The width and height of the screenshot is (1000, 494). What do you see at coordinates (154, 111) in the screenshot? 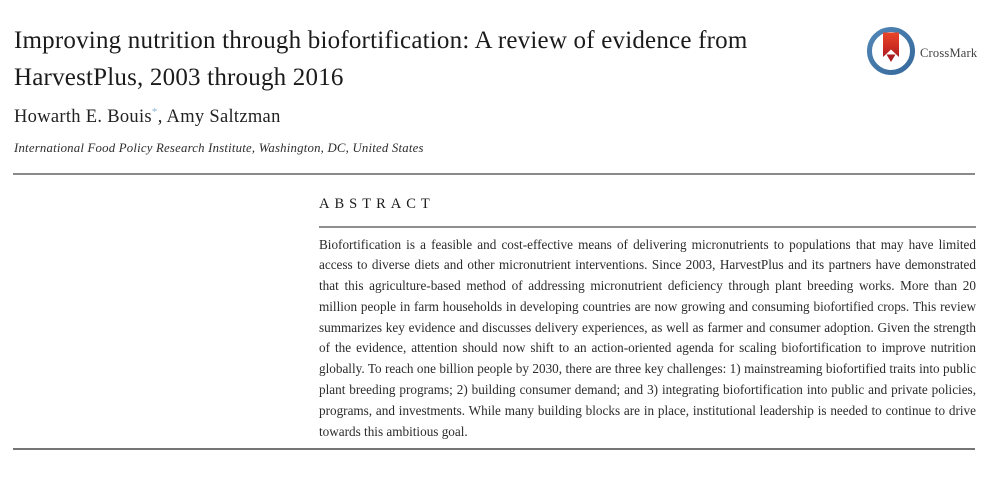
I see `corresponding-author-asterisk-link: *` at bounding box center [154, 111].